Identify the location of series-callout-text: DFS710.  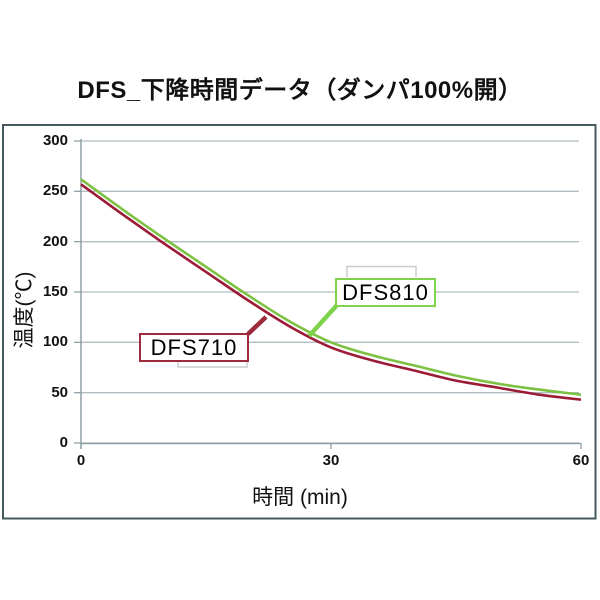
(194, 347).